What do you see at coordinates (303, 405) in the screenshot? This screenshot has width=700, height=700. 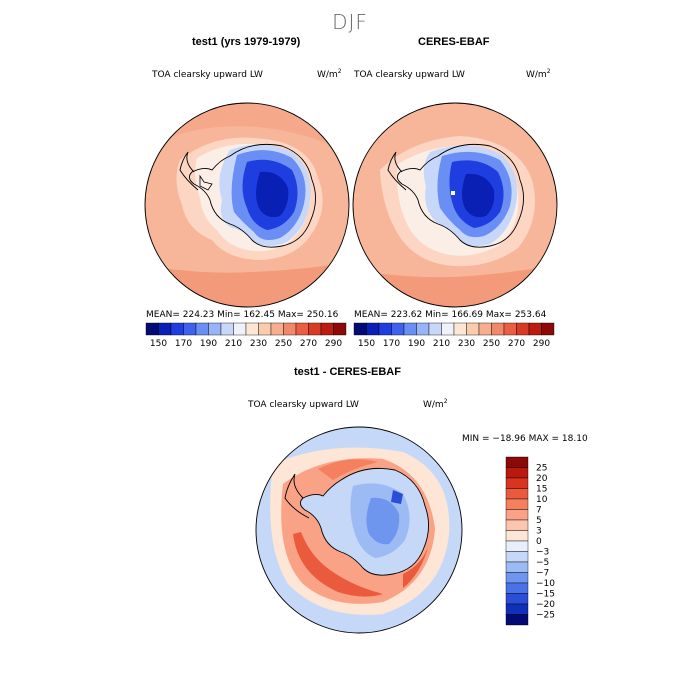 I see `diff-variable: TOA clearsky upward LW` at bounding box center [303, 405].